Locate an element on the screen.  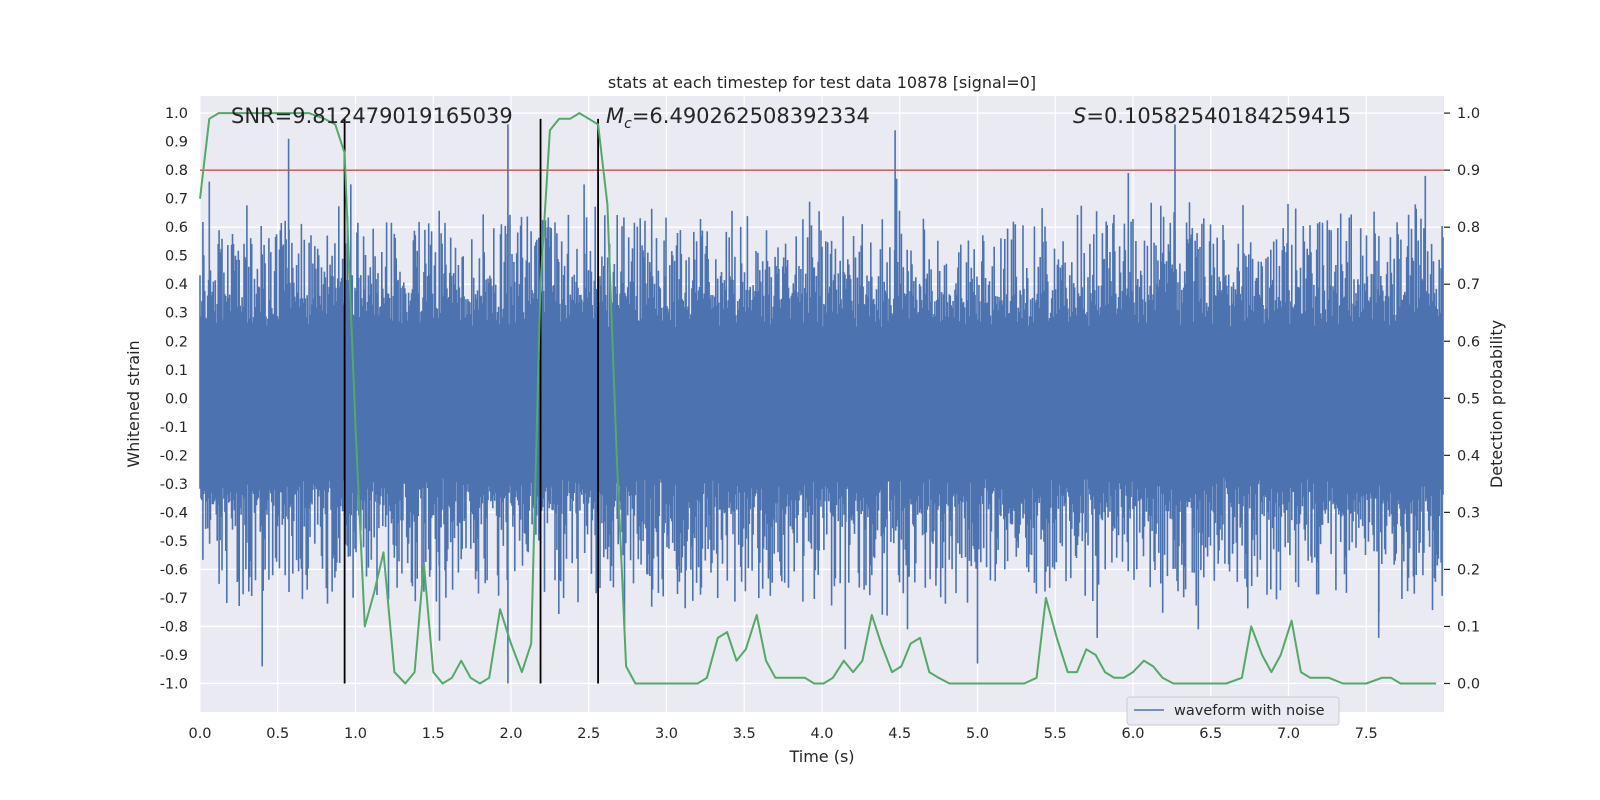
x-tick-label: 7.0 is located at coordinates (1288, 734).